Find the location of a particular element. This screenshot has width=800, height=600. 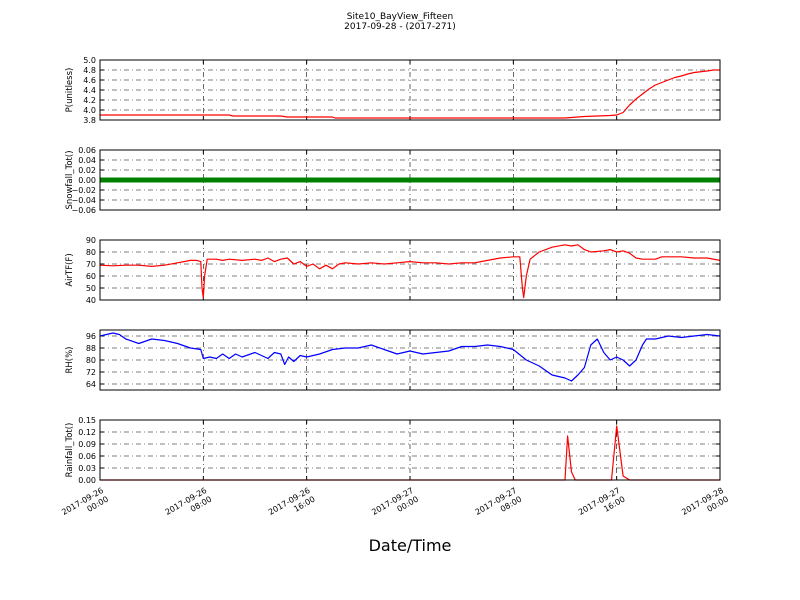

y-tick-label: 0.15 is located at coordinates (87, 420).